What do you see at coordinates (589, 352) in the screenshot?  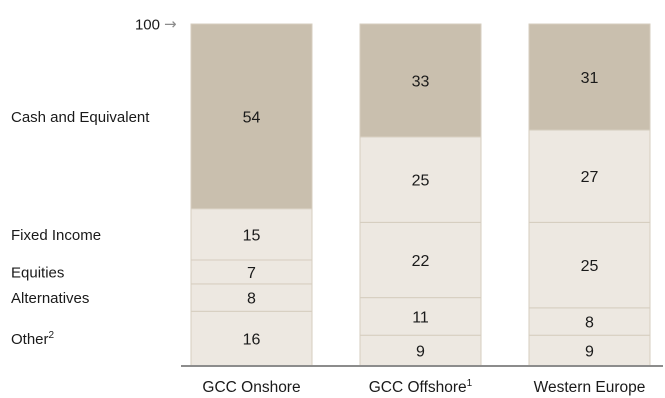 I see `data-label-western-europe-other: 9` at bounding box center [589, 352].